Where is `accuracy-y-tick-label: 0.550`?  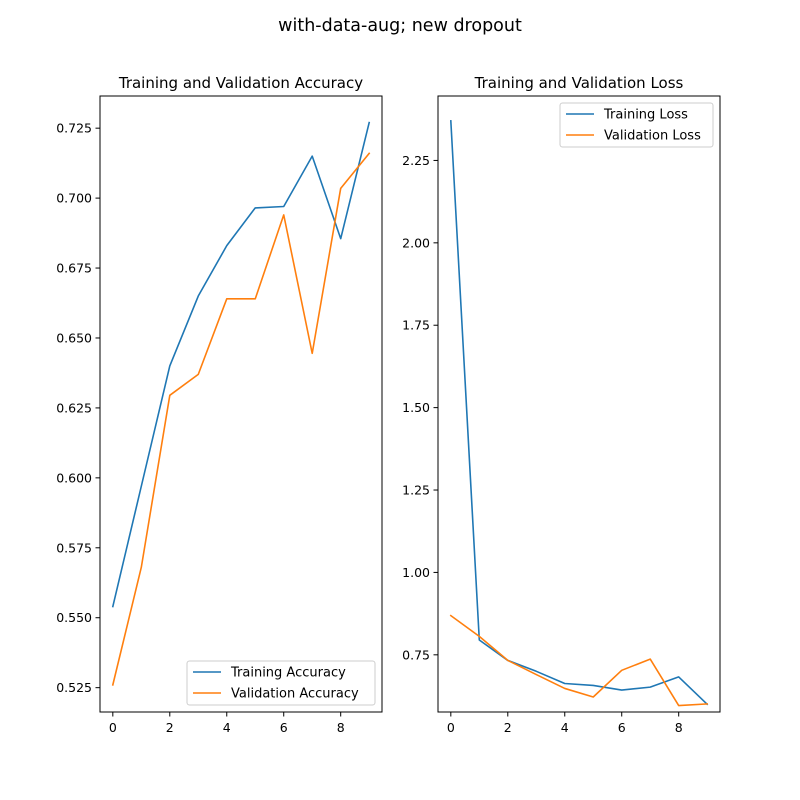 accuracy-y-tick-label: 0.550 is located at coordinates (74, 617).